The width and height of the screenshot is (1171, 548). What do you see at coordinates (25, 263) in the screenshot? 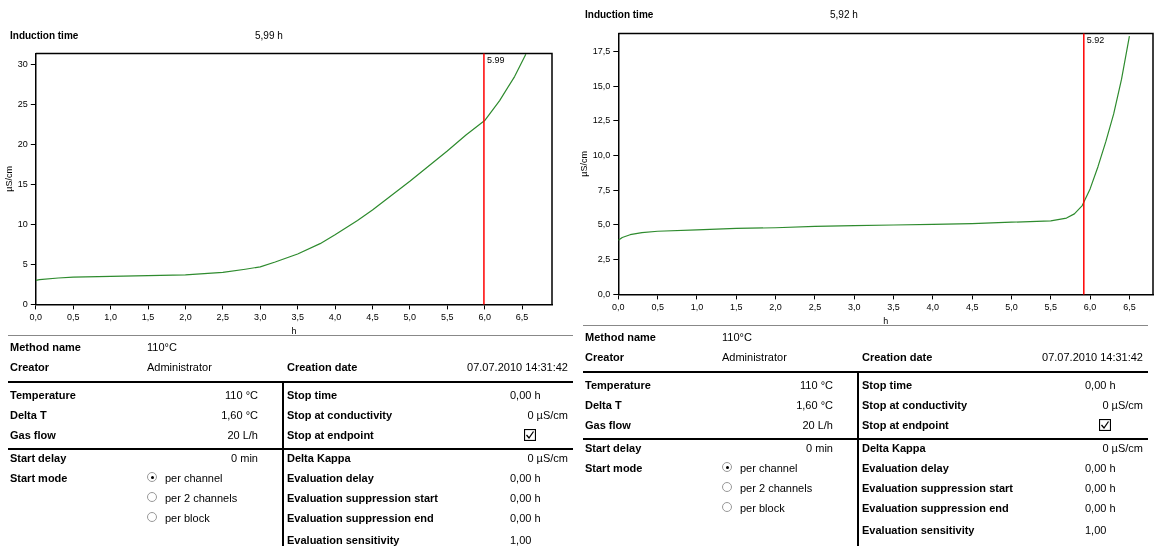
I see `y-tick-label: 5` at bounding box center [25, 263].